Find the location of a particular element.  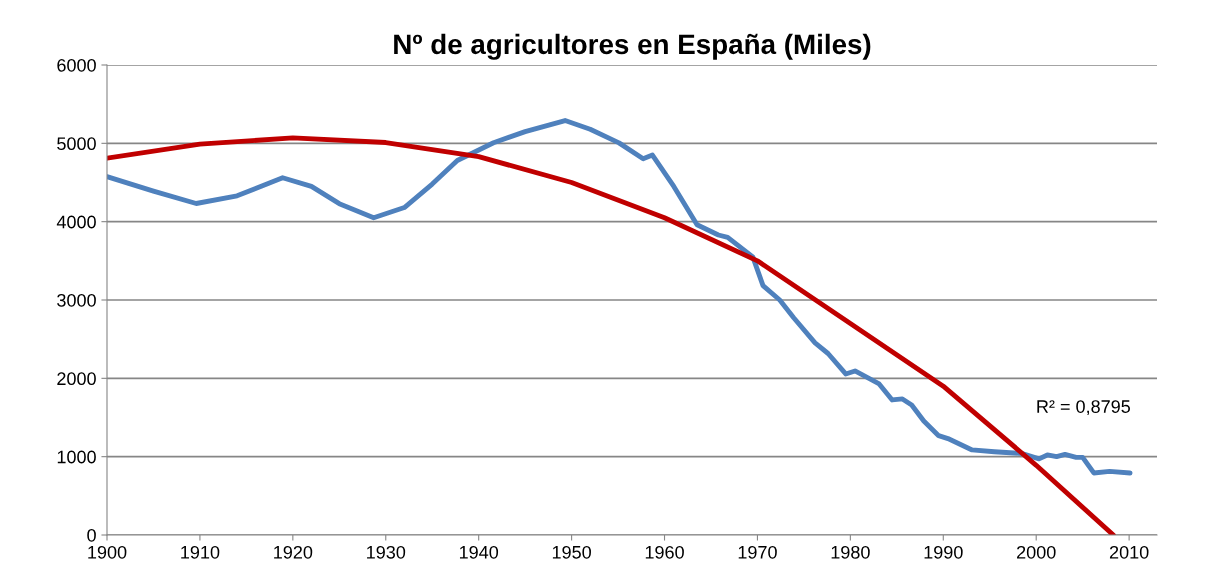

chart-title: Nº de agricultores en España (Miles) is located at coordinates (632, 46).